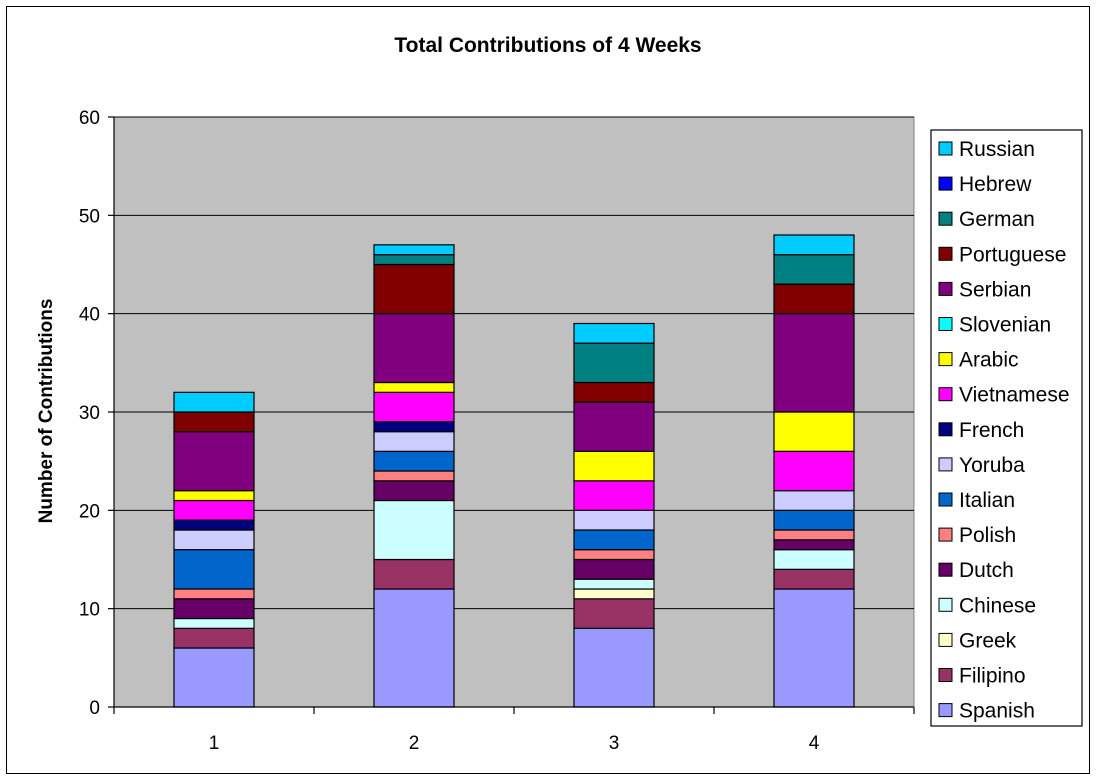 The image size is (1099, 784). I want to click on legend-swatch-dutch, so click(945, 569).